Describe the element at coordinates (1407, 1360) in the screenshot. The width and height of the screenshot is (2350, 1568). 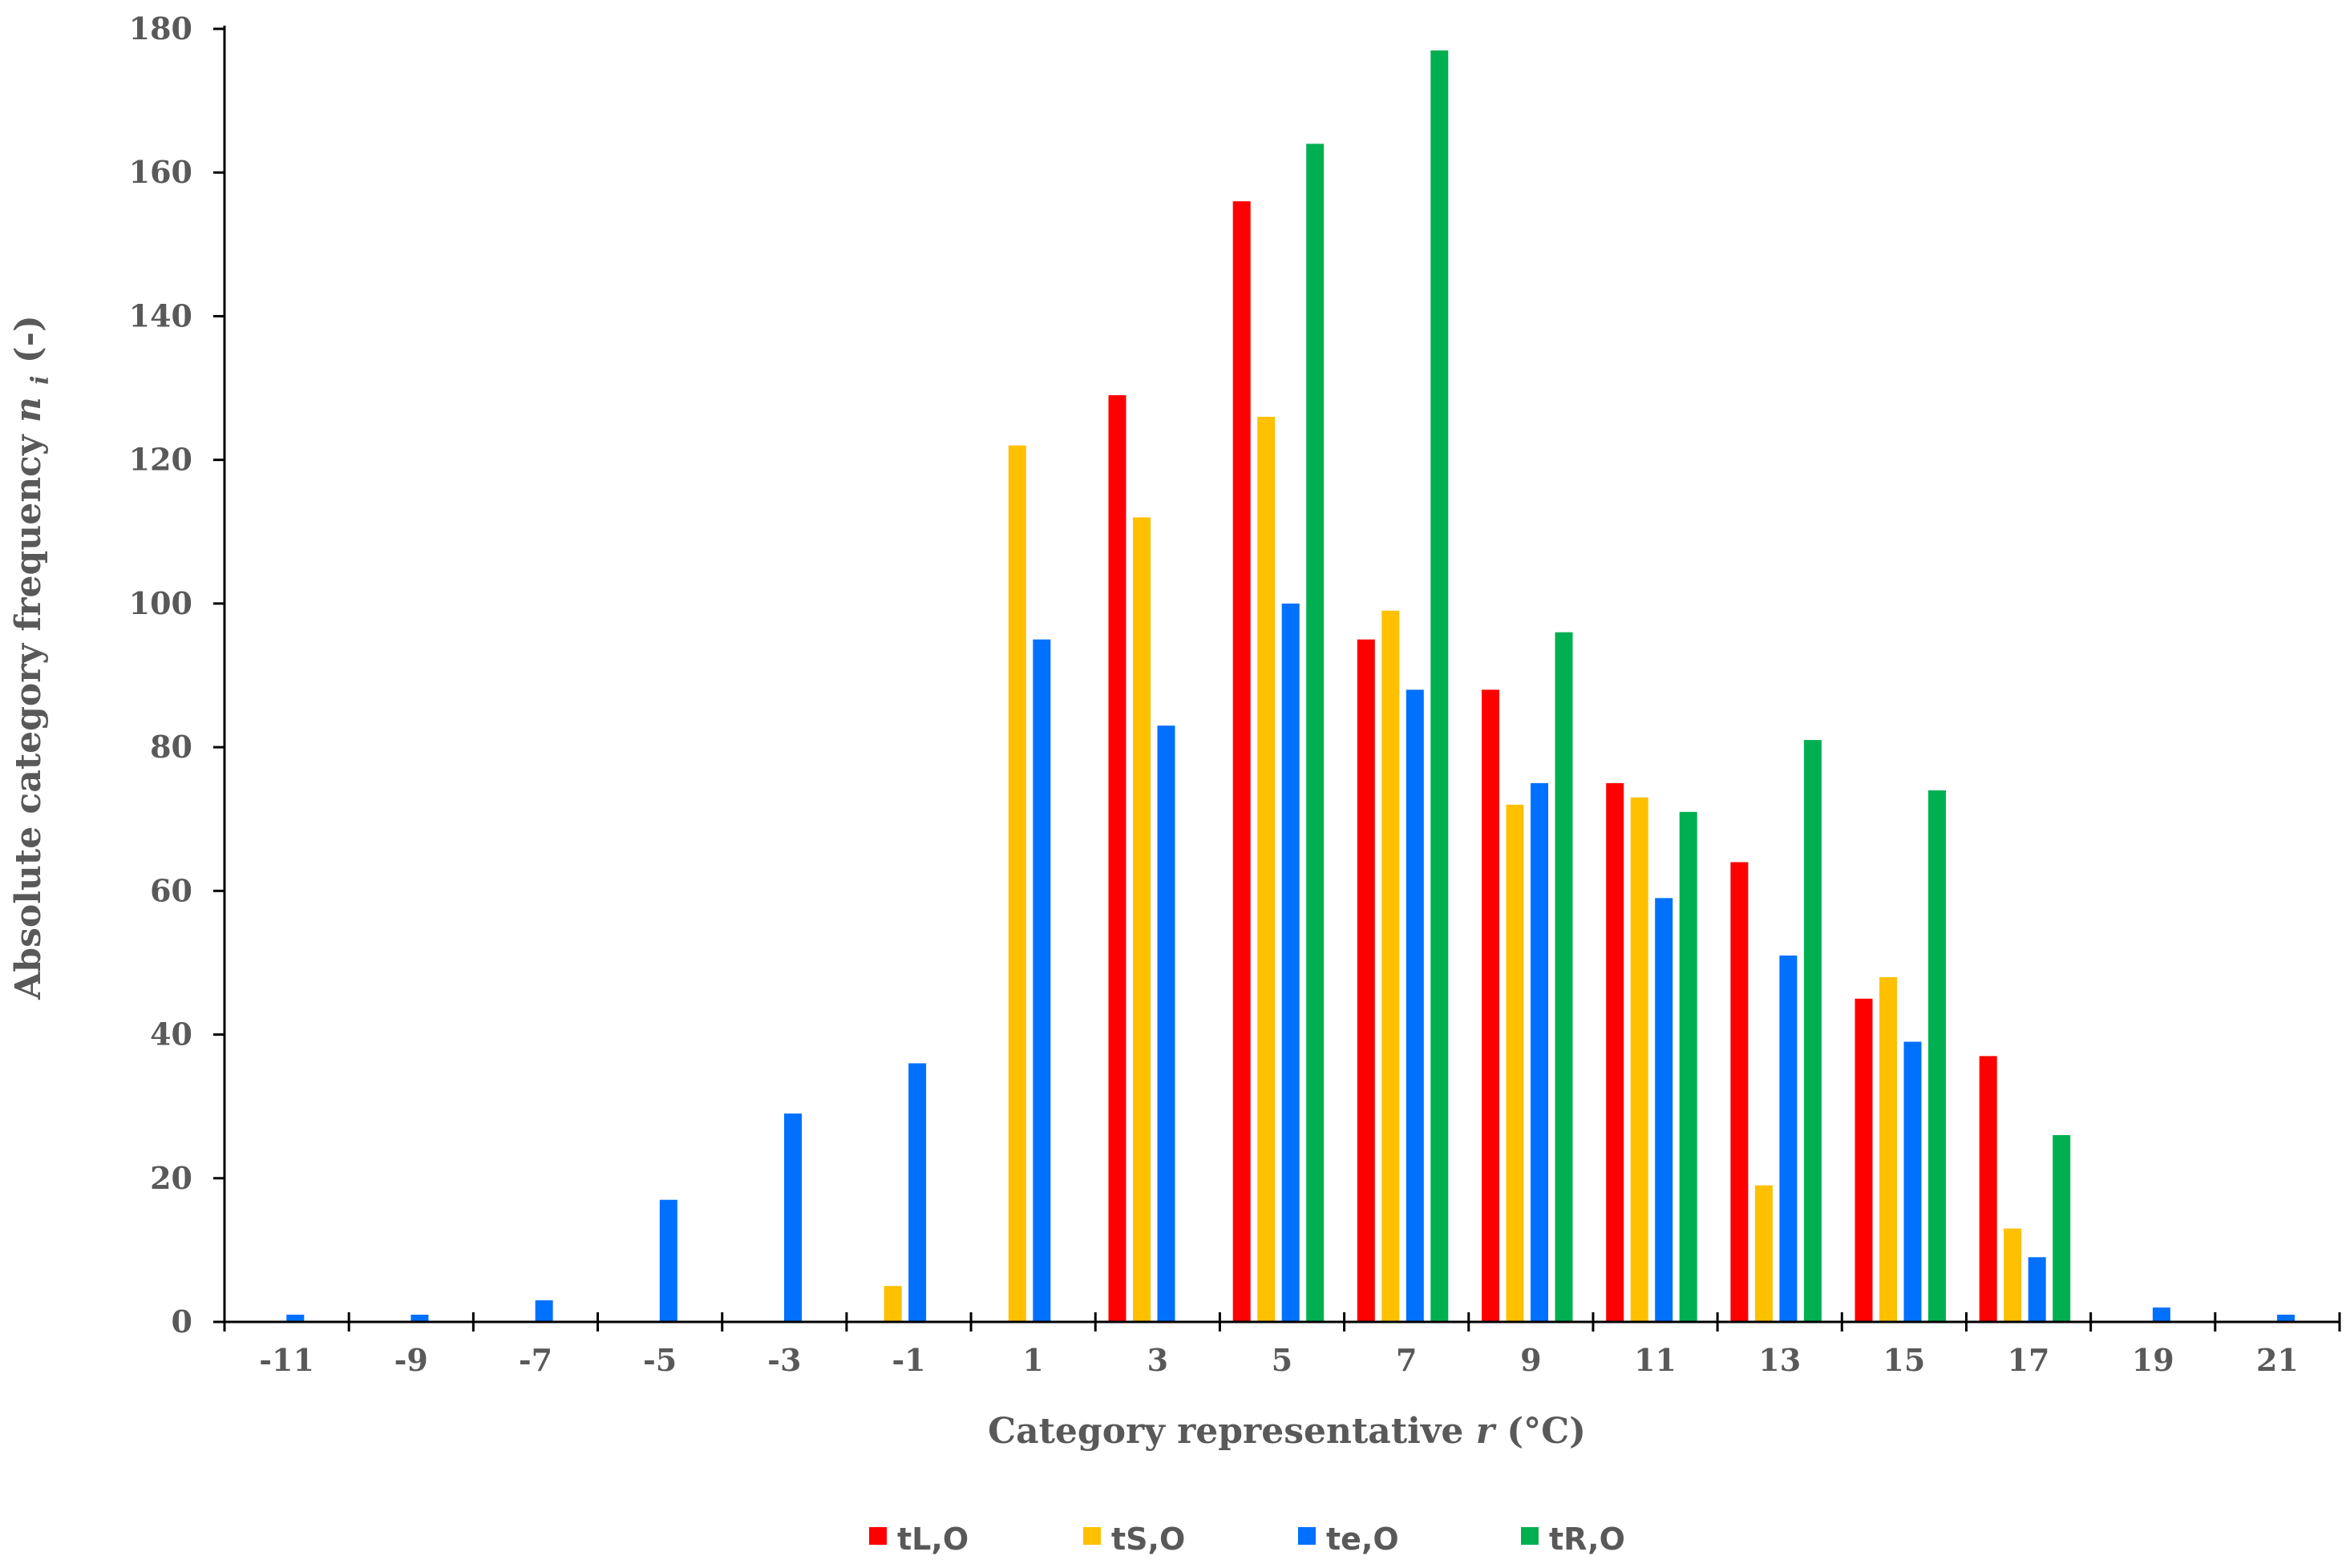
I see `x-tick-label: 7` at that location.